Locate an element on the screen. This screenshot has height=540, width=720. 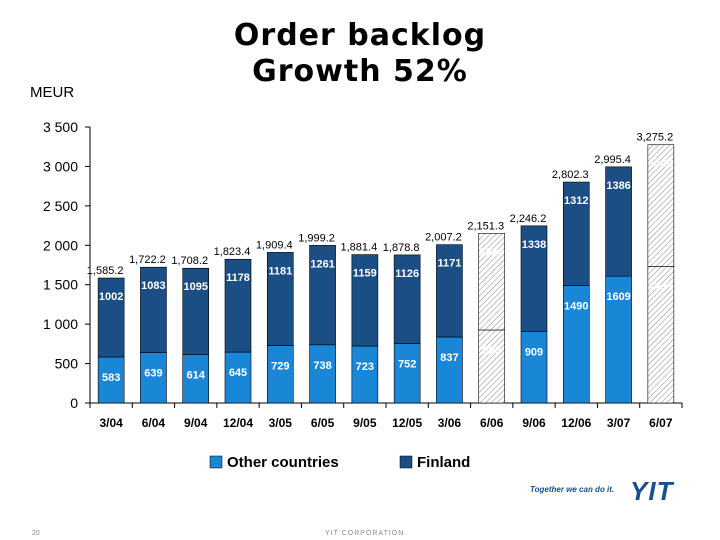
data-label-other-countries: 837 is located at coordinates (449, 358).